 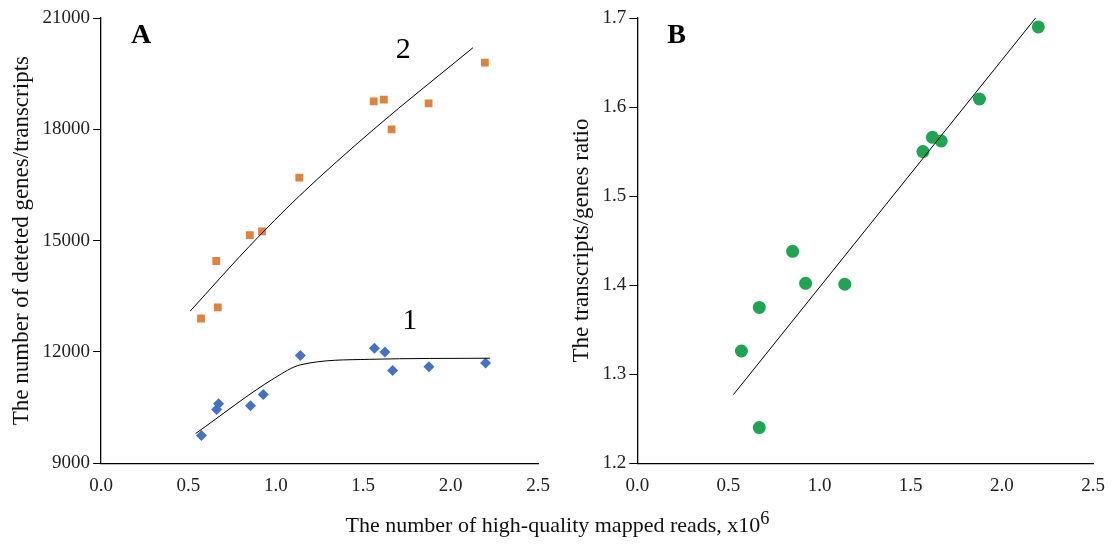 I want to click on series-label: 1, so click(x=410, y=318).